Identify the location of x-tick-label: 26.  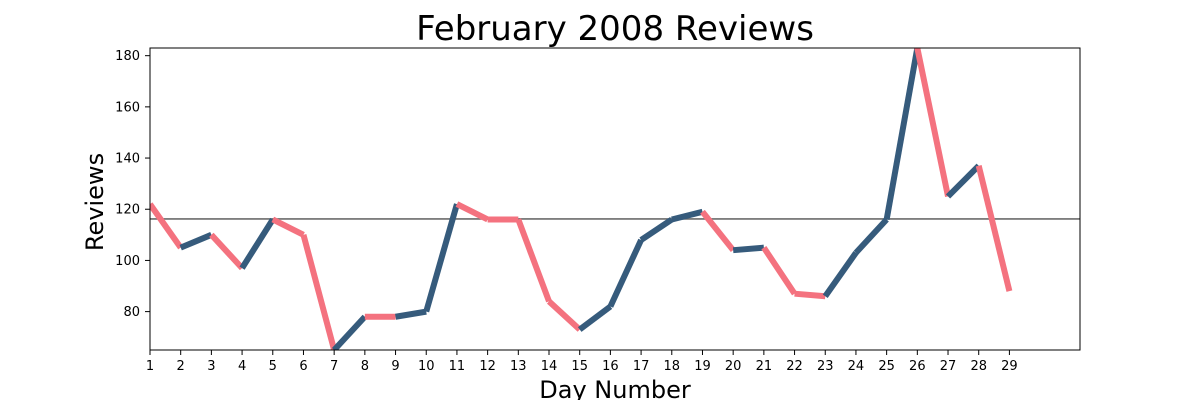
(917, 366).